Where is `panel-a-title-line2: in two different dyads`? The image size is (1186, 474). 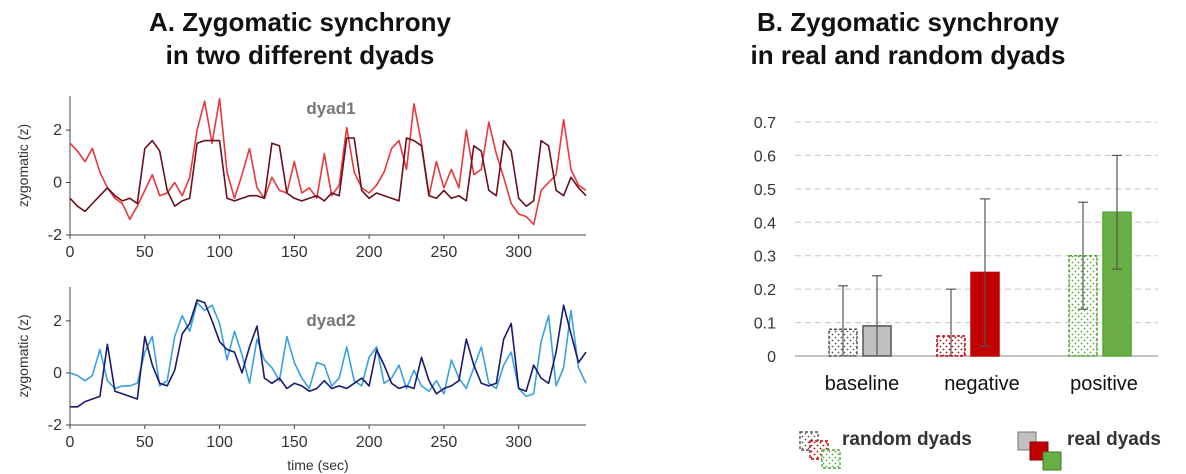
panel-a-title-line2: in two different dyads is located at coordinates (300, 55).